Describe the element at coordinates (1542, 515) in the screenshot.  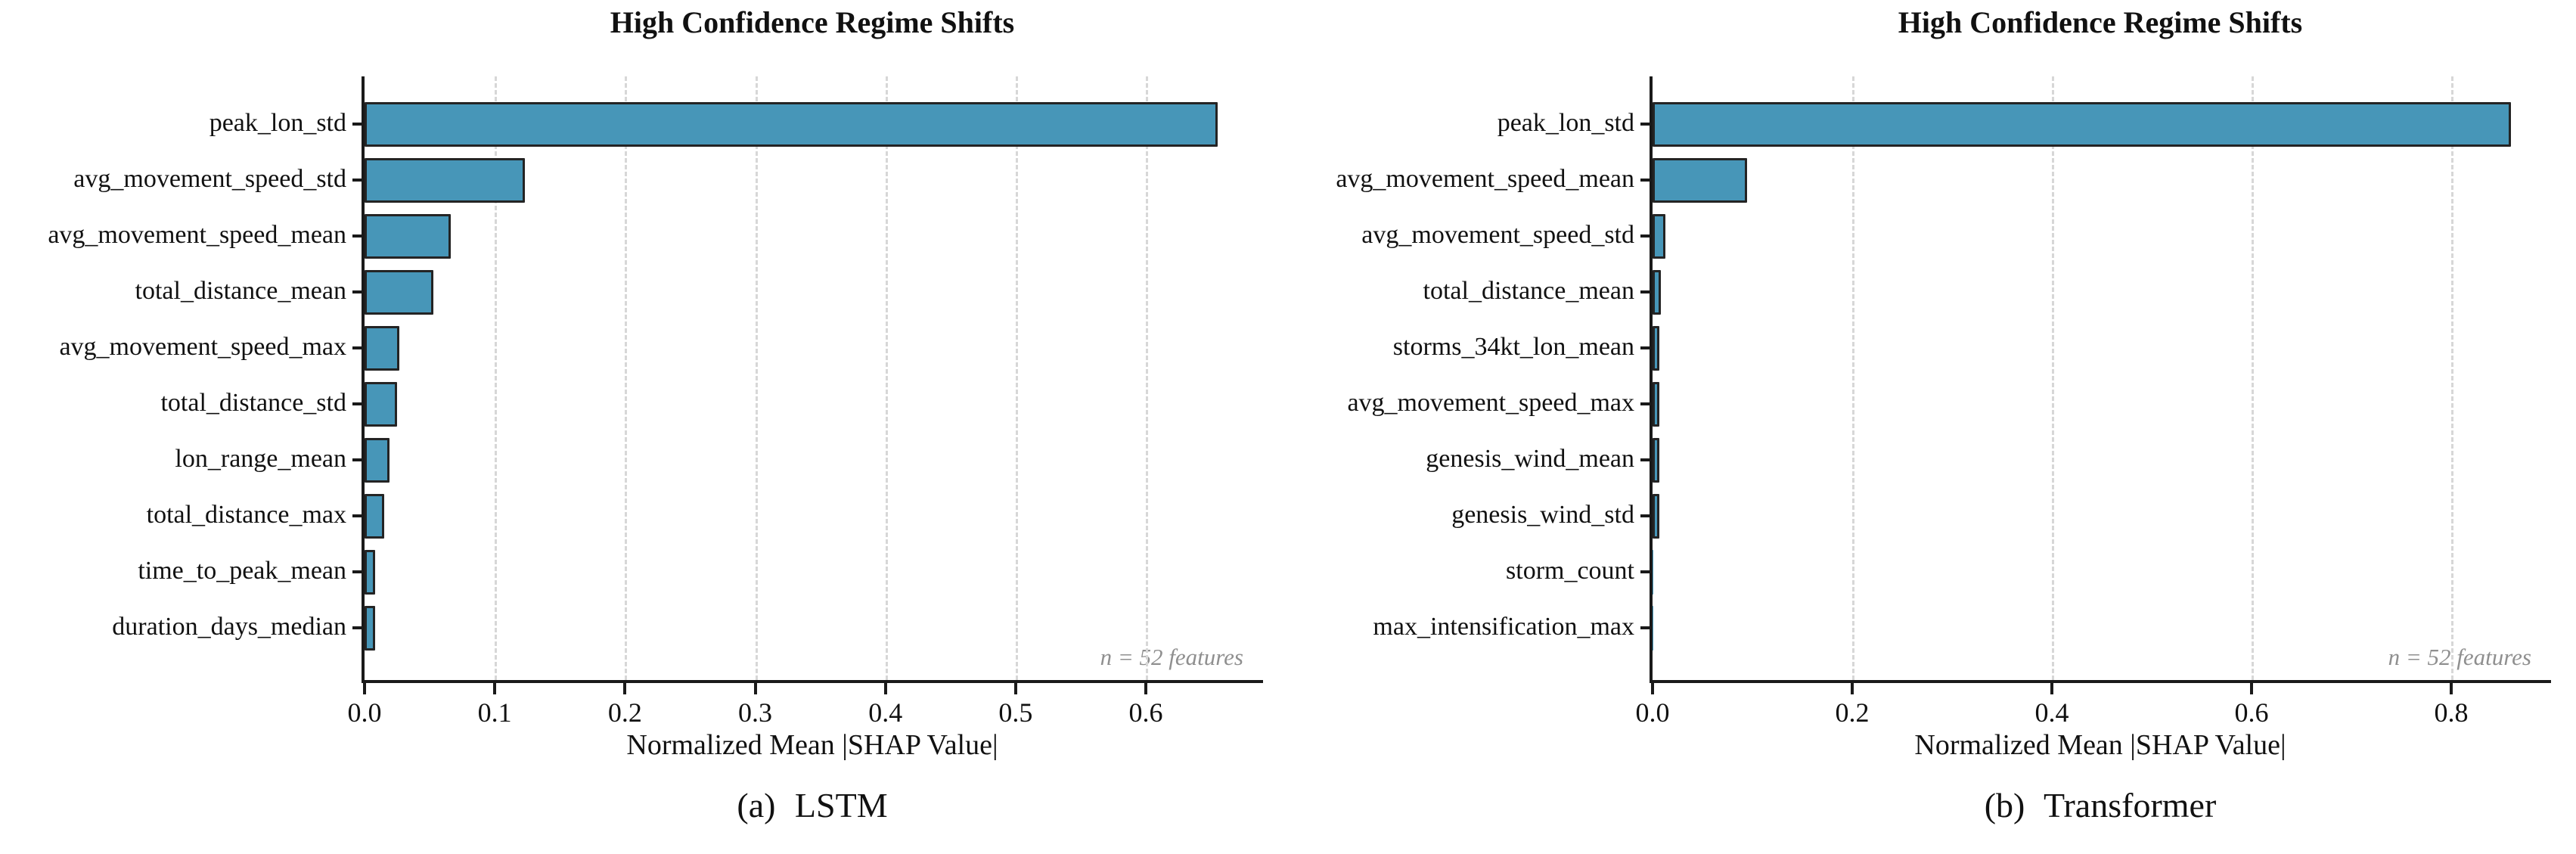
I see `y-tick-label: genesis_wind_std` at that location.